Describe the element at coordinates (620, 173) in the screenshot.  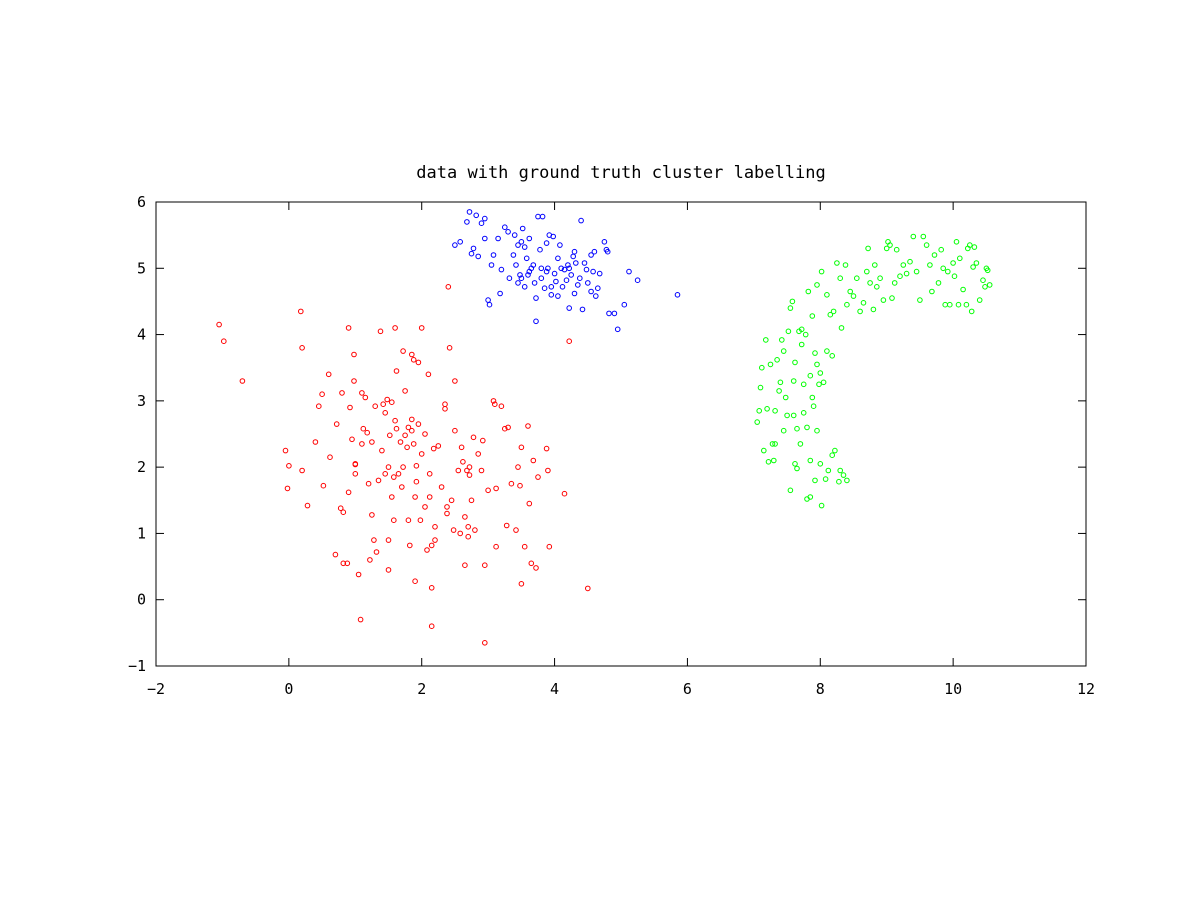
I see `chart-title: data with ground truth cluster labelling` at that location.